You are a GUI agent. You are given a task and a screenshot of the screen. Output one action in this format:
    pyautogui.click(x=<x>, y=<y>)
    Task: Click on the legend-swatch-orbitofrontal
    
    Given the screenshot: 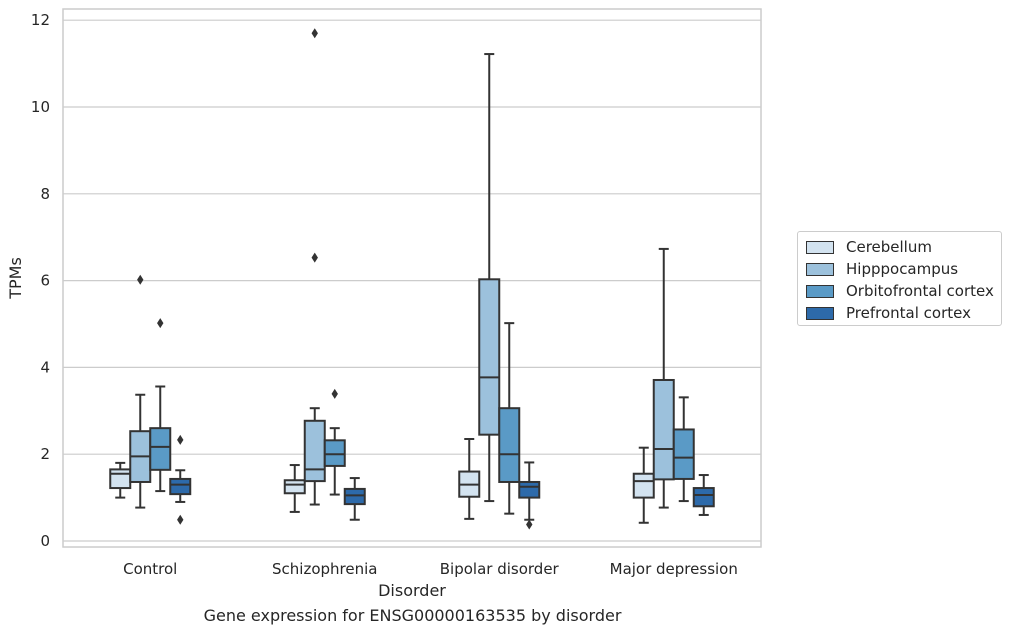 What is the action you would take?
    pyautogui.click(x=820, y=291)
    